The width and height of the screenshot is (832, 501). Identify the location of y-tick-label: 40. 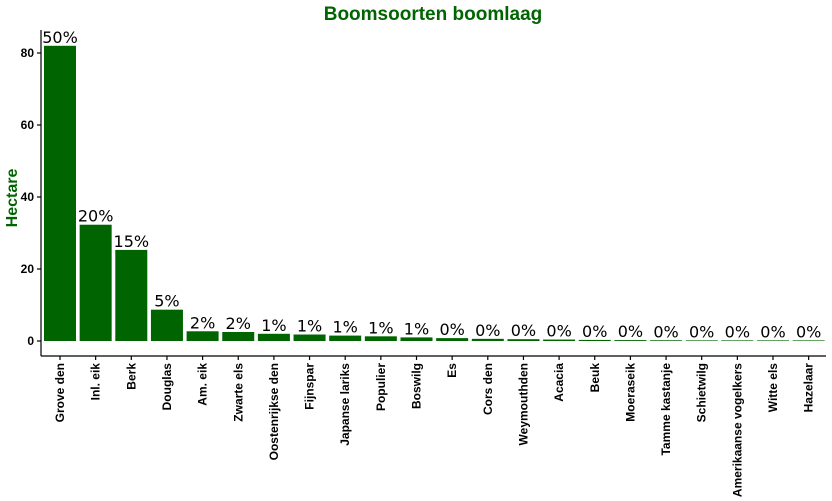
(28, 197).